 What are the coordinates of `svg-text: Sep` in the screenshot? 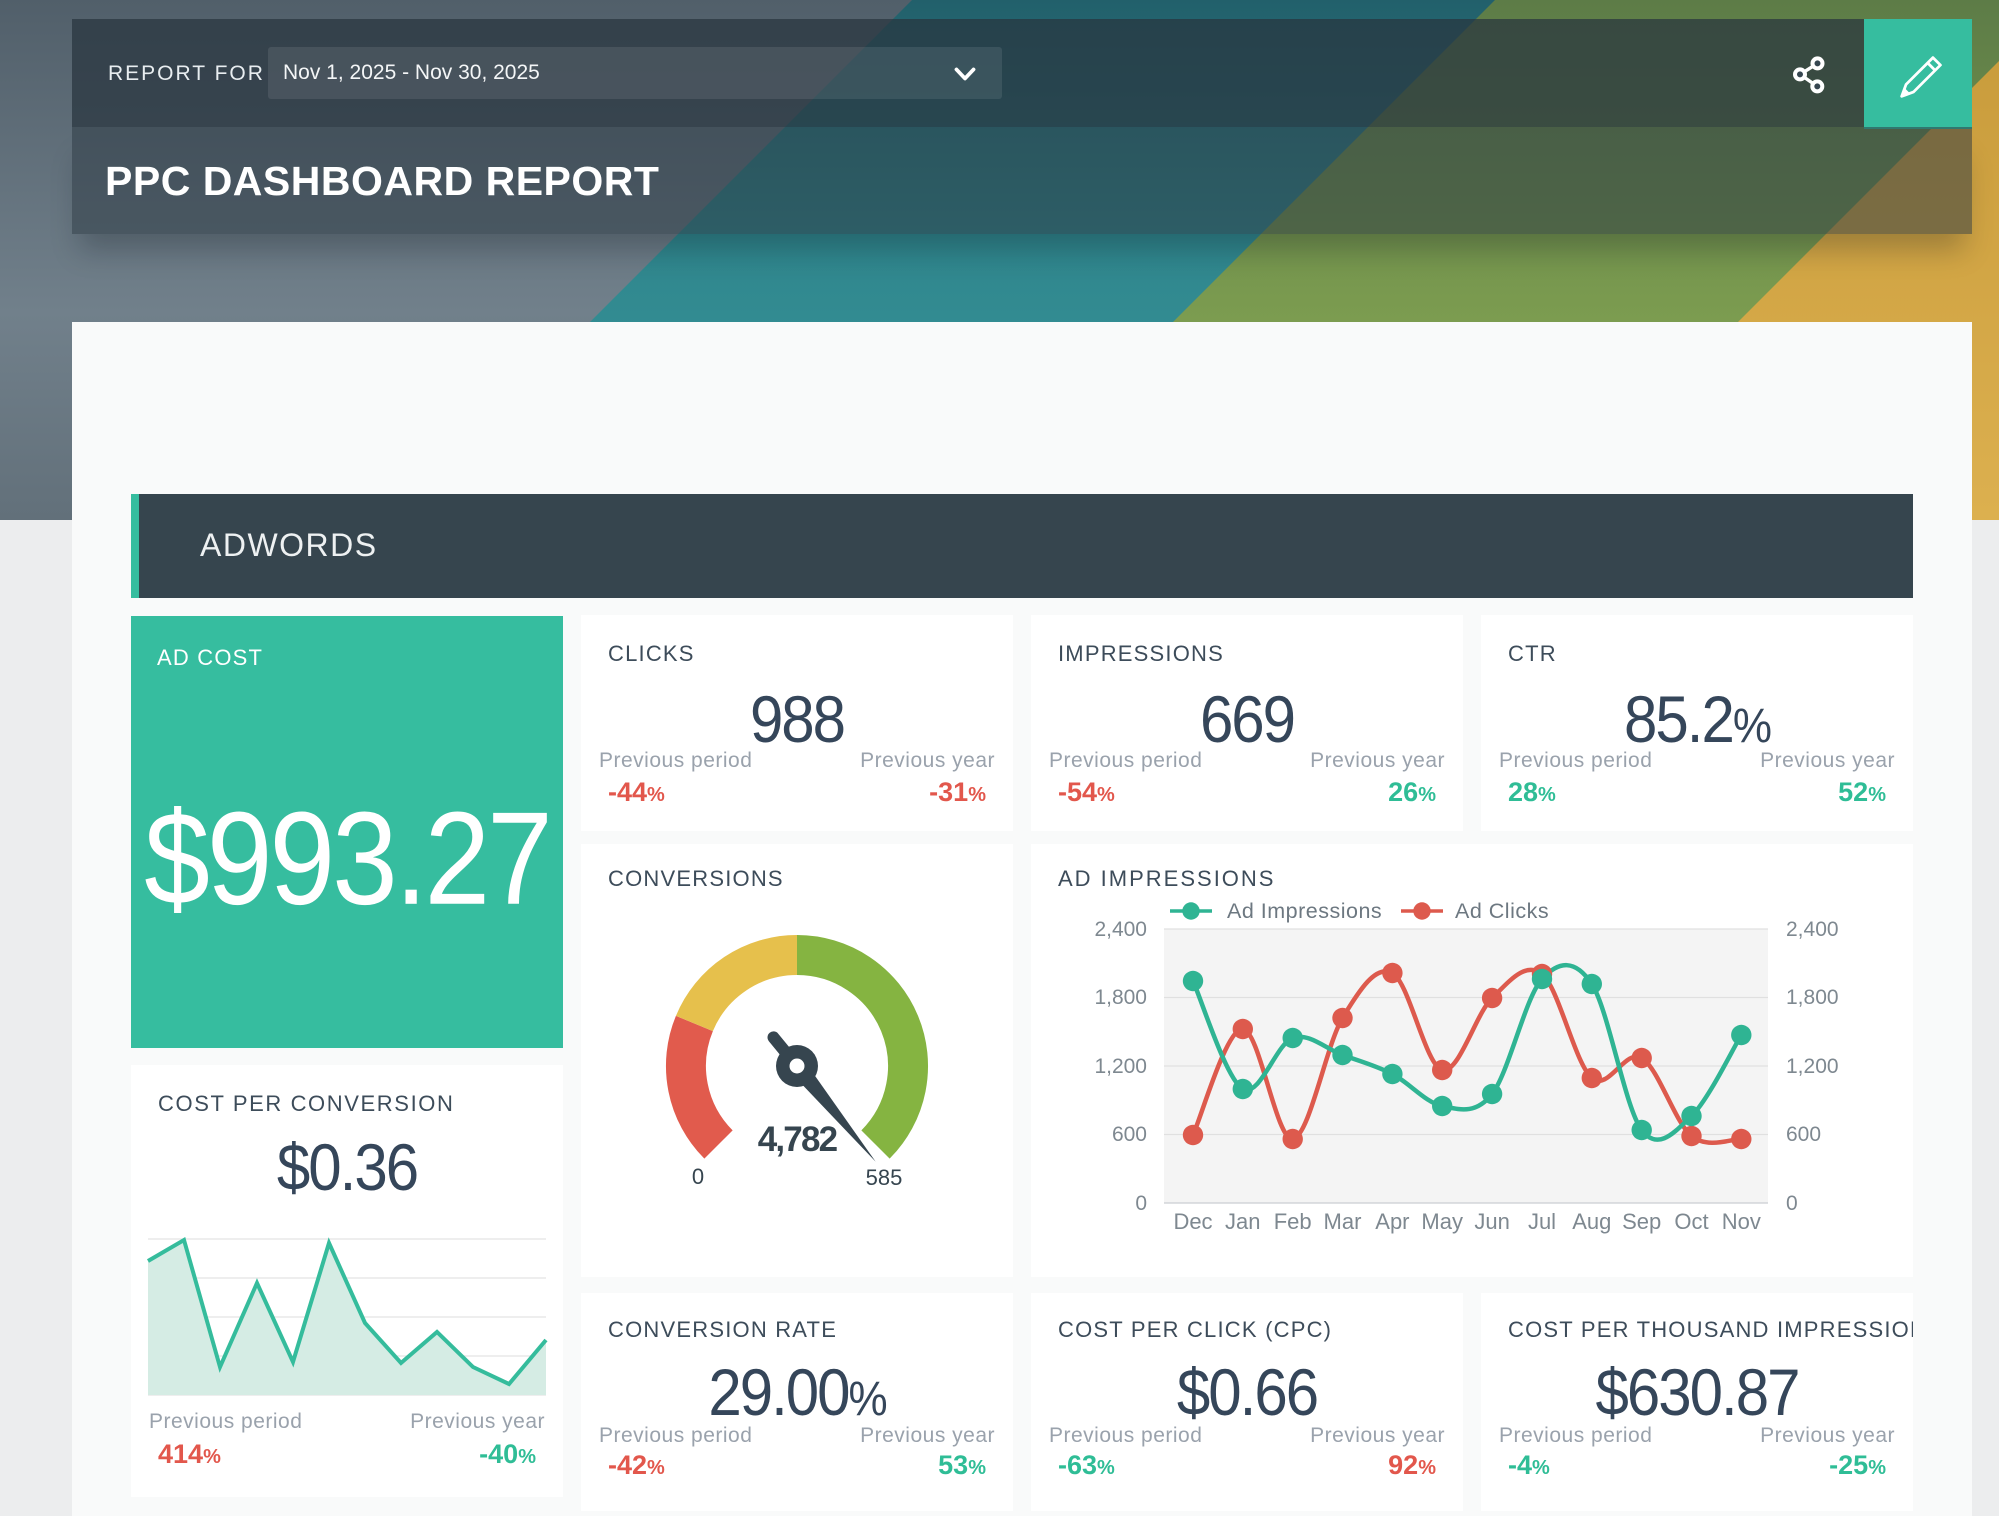 It's located at (1641, 1221).